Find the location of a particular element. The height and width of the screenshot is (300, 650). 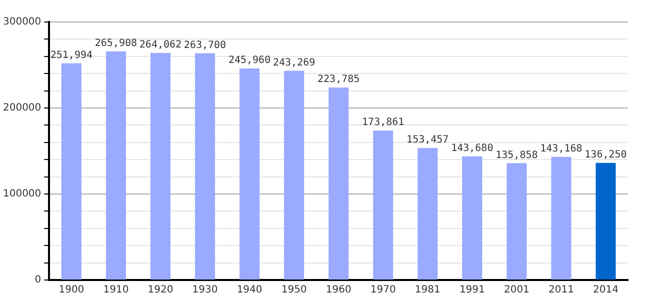

x-tick-label: 1981 is located at coordinates (427, 290).